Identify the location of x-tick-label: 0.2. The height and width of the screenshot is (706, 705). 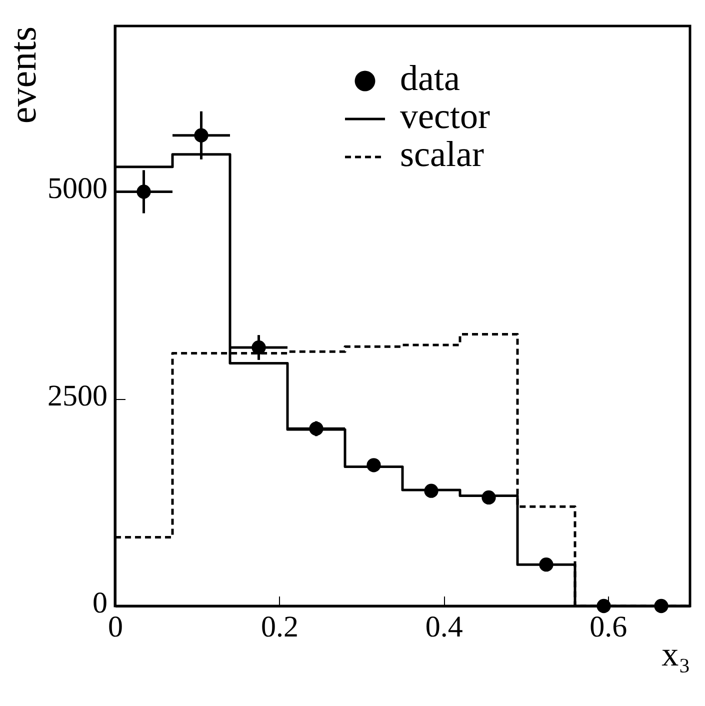
(280, 627).